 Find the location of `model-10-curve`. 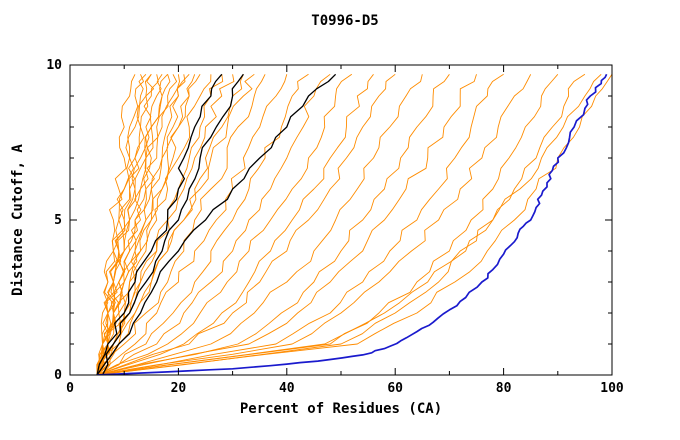

model-10-curve is located at coordinates (137, 224).